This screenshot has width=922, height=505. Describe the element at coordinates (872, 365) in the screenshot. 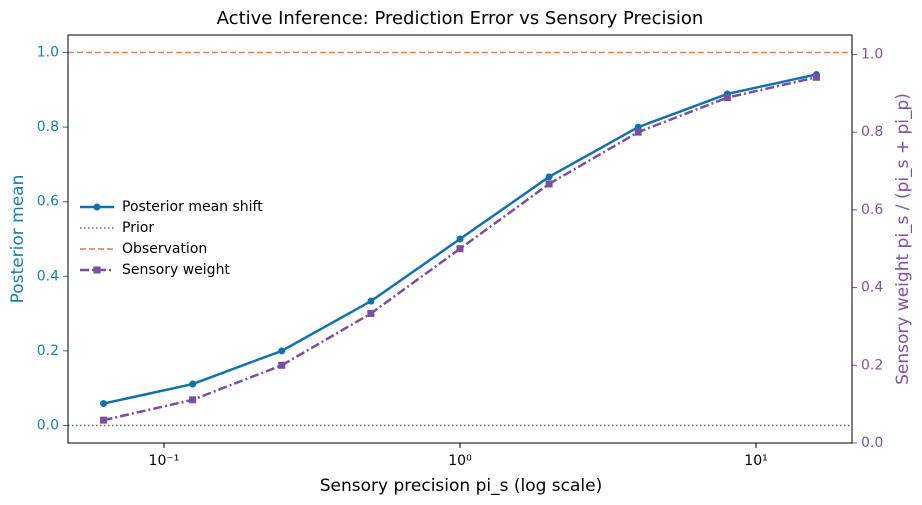

I see `y2-tick-label: 0.2` at that location.